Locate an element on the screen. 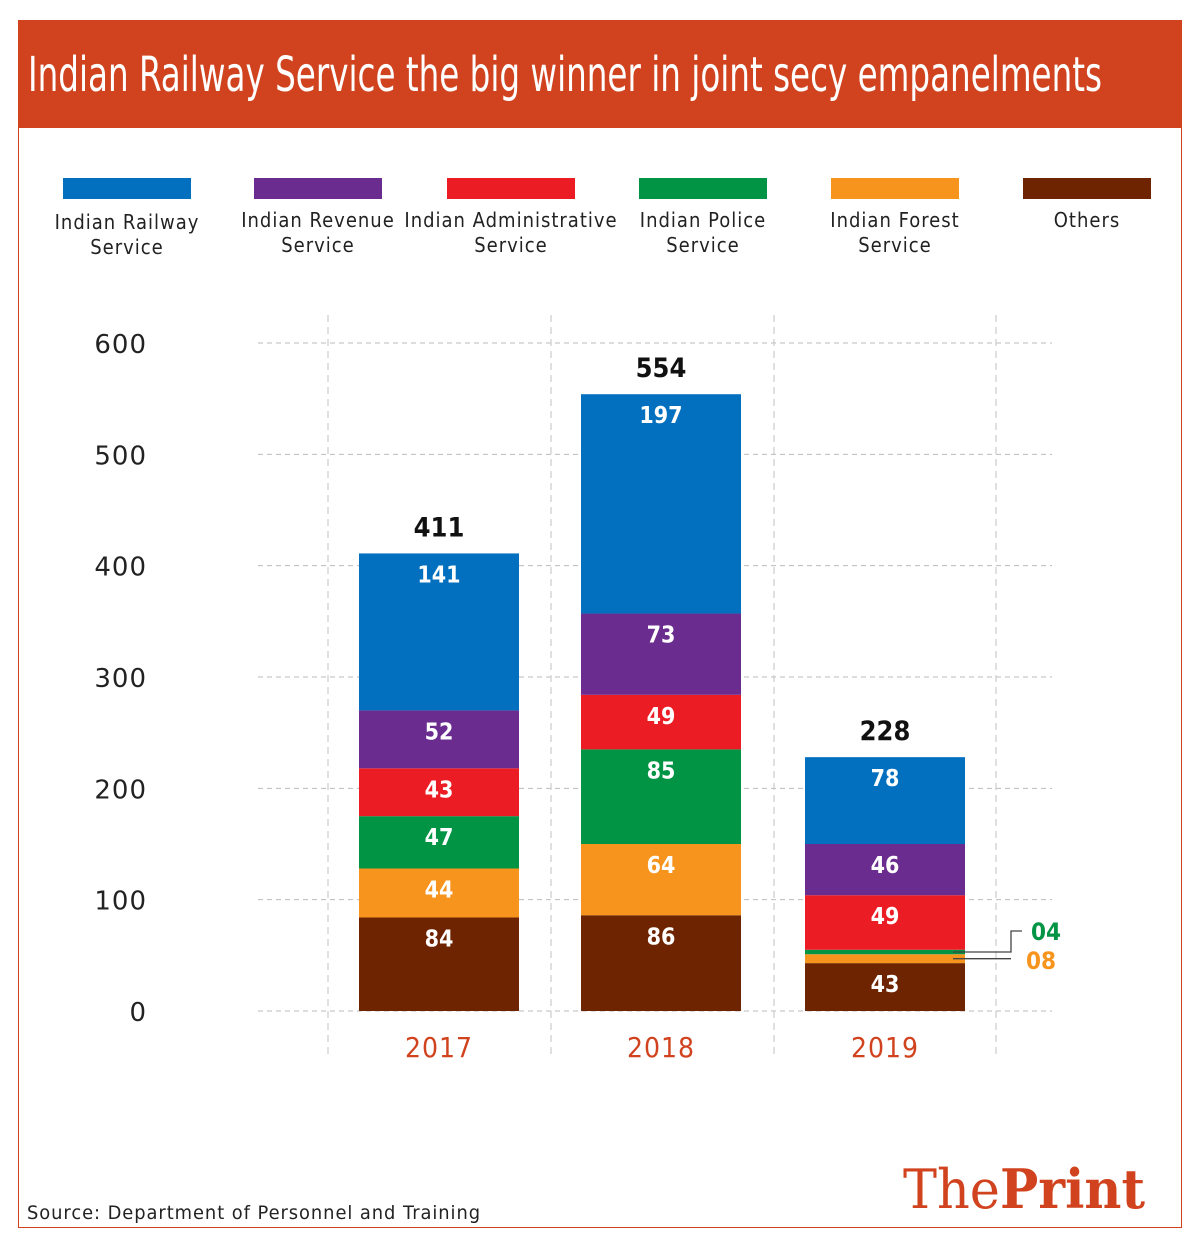  segment-label: 78 is located at coordinates (885, 779).